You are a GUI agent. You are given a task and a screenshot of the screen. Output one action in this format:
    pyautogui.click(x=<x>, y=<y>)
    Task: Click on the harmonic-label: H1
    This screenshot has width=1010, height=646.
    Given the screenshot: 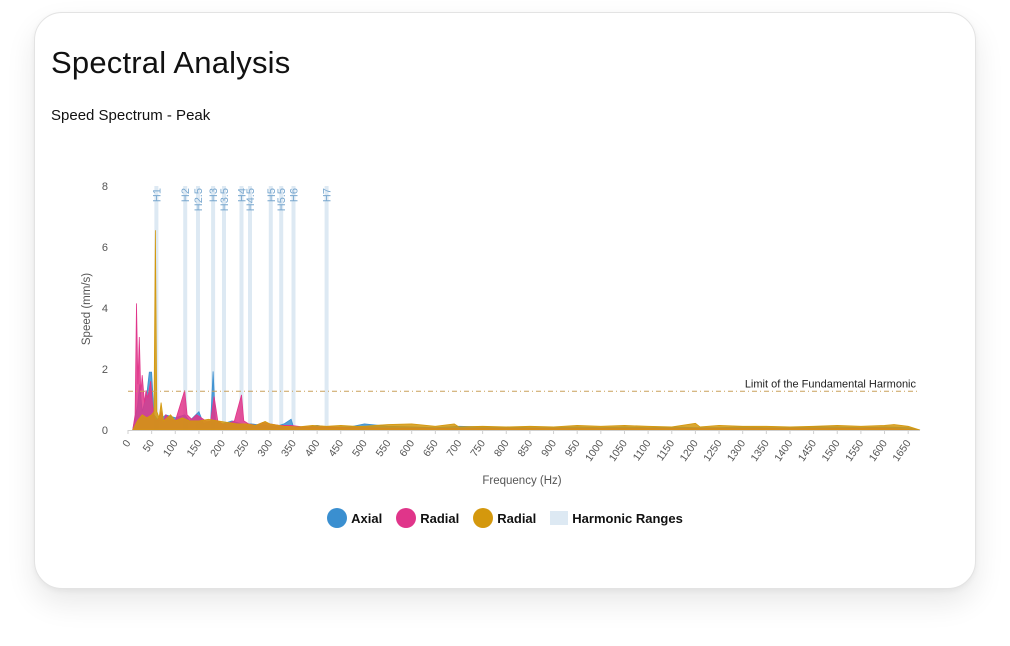 What is the action you would take?
    pyautogui.click(x=157, y=195)
    